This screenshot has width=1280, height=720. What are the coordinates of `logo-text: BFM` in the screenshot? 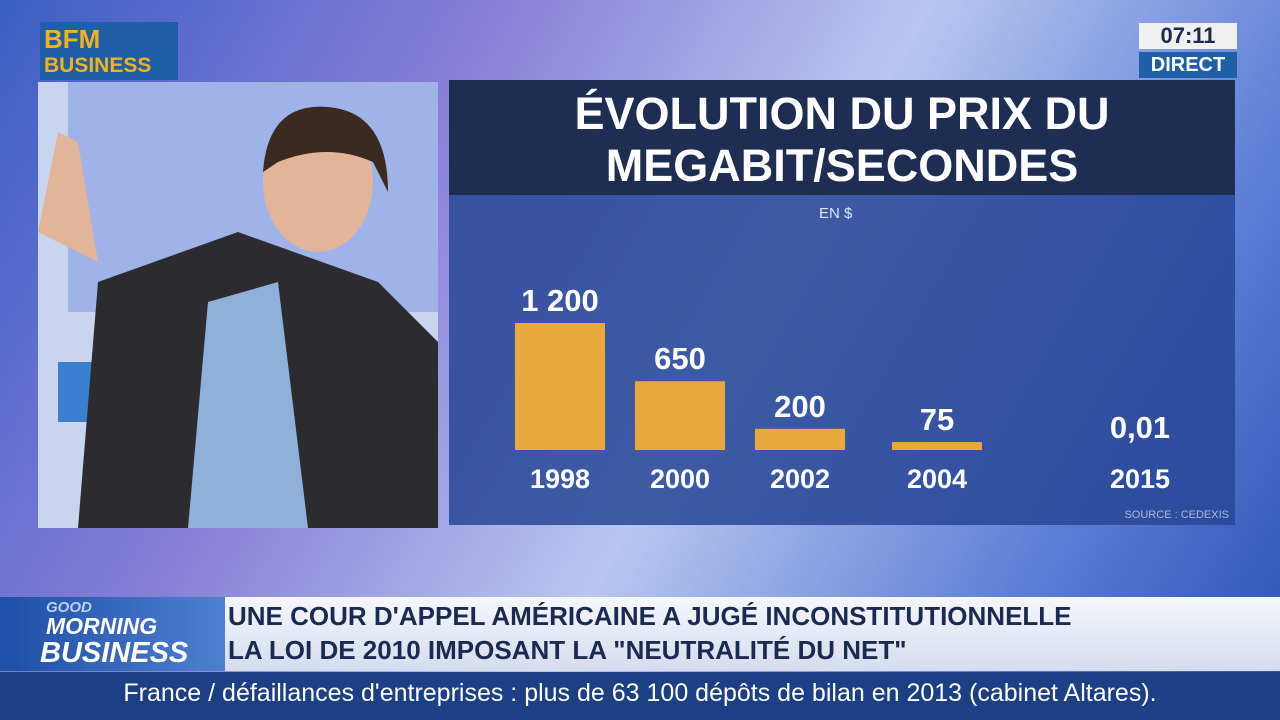 It's located at (72, 39).